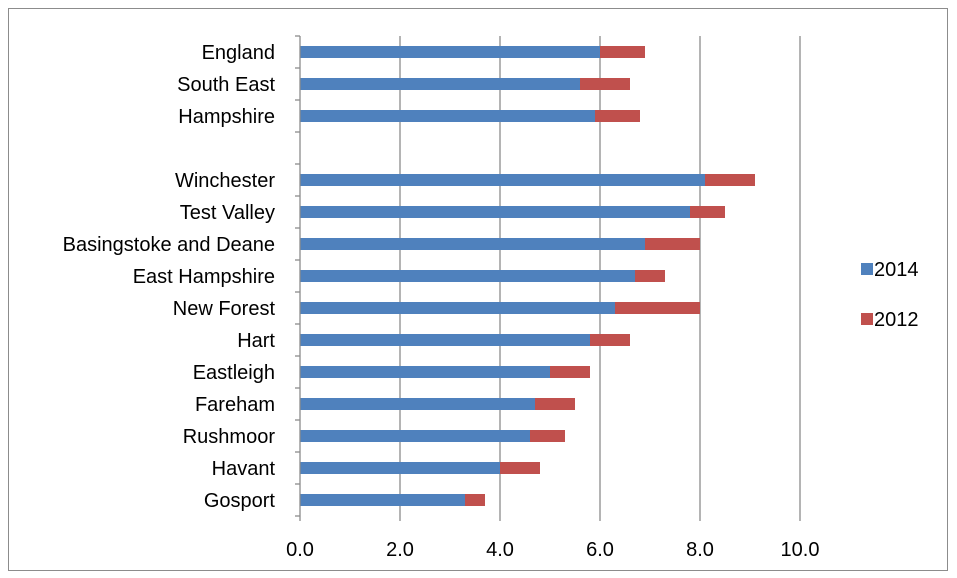  What do you see at coordinates (552, 550) in the screenshot?
I see `x-tick-labels: 0.0 2.0 4.0 6.0 8.0 10.0` at bounding box center [552, 550].